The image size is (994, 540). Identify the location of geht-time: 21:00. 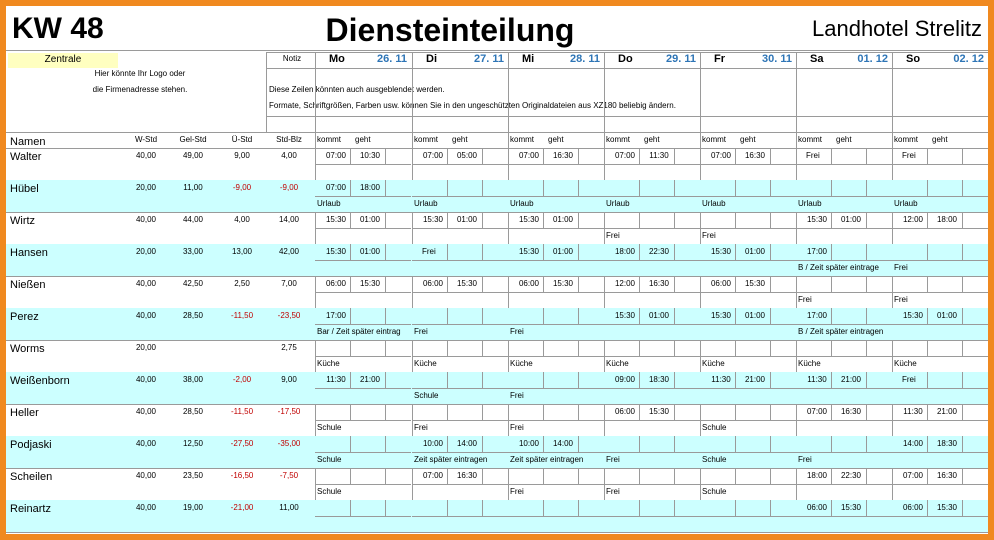
(370, 379).